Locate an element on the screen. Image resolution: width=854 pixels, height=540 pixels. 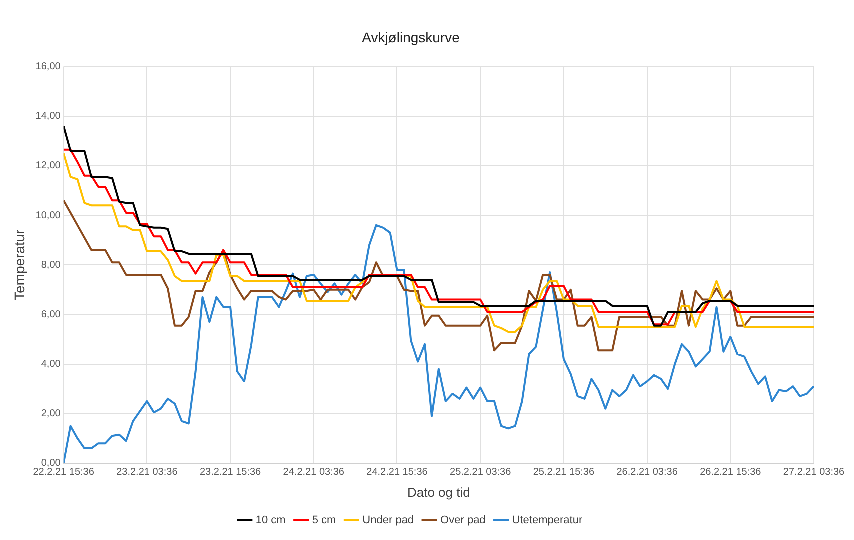
y-tick-label: 6,00 is located at coordinates (51, 314).